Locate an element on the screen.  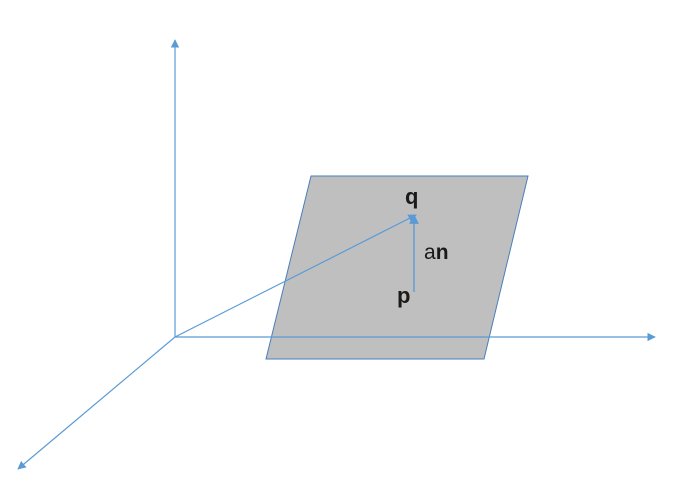
point-q-label: q is located at coordinates (412, 196).